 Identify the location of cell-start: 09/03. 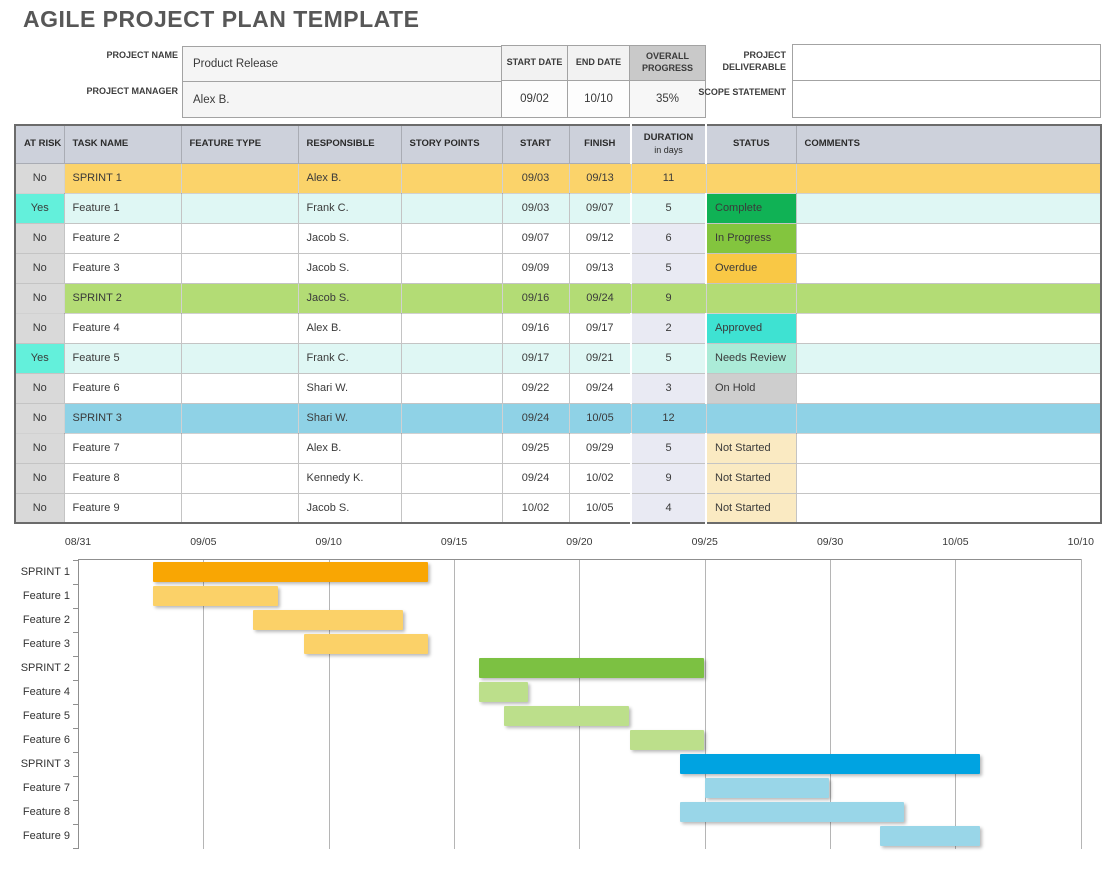
(535, 208).